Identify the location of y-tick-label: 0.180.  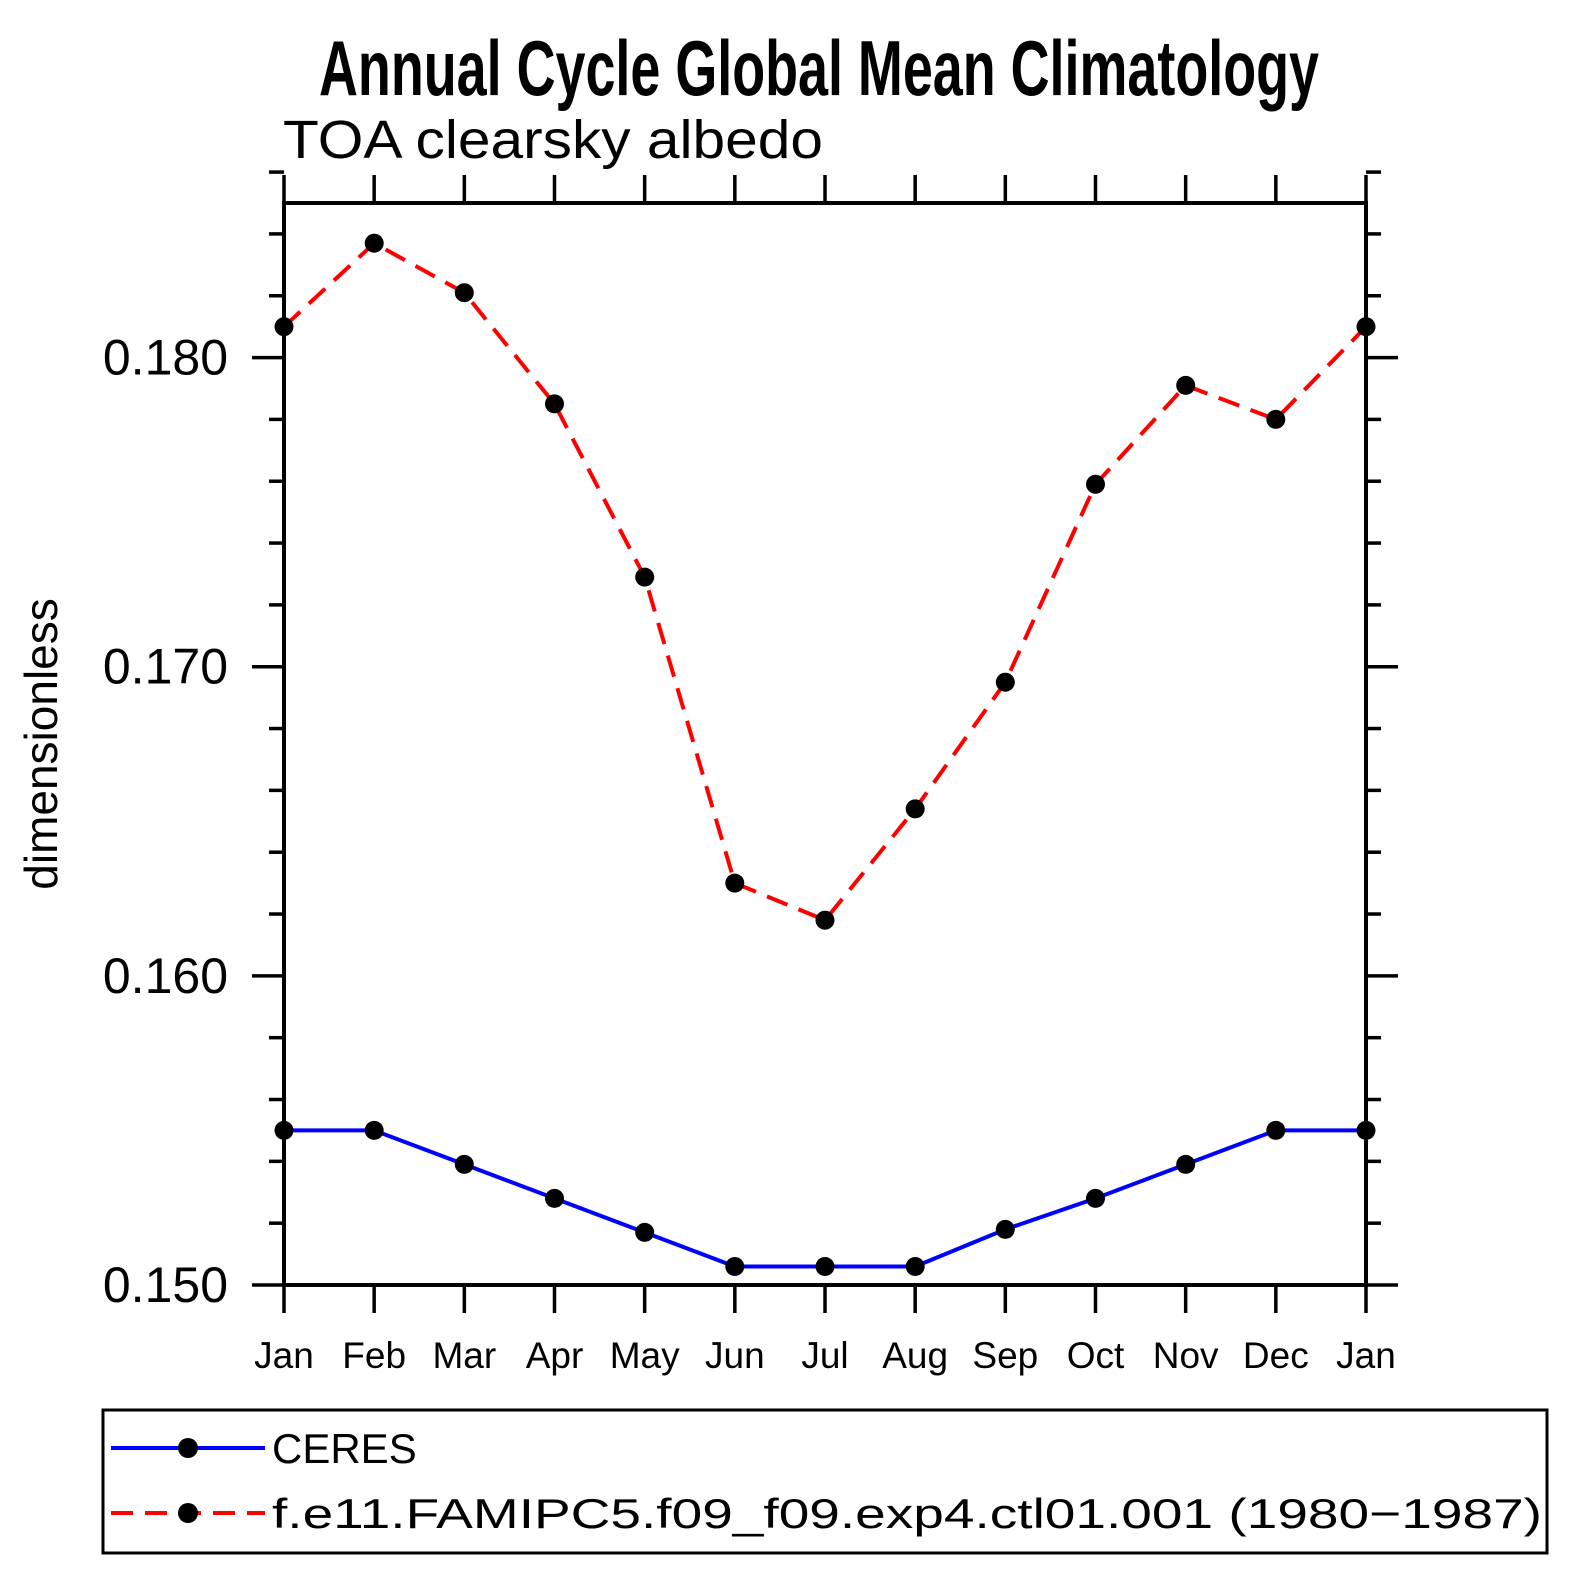
(165, 358).